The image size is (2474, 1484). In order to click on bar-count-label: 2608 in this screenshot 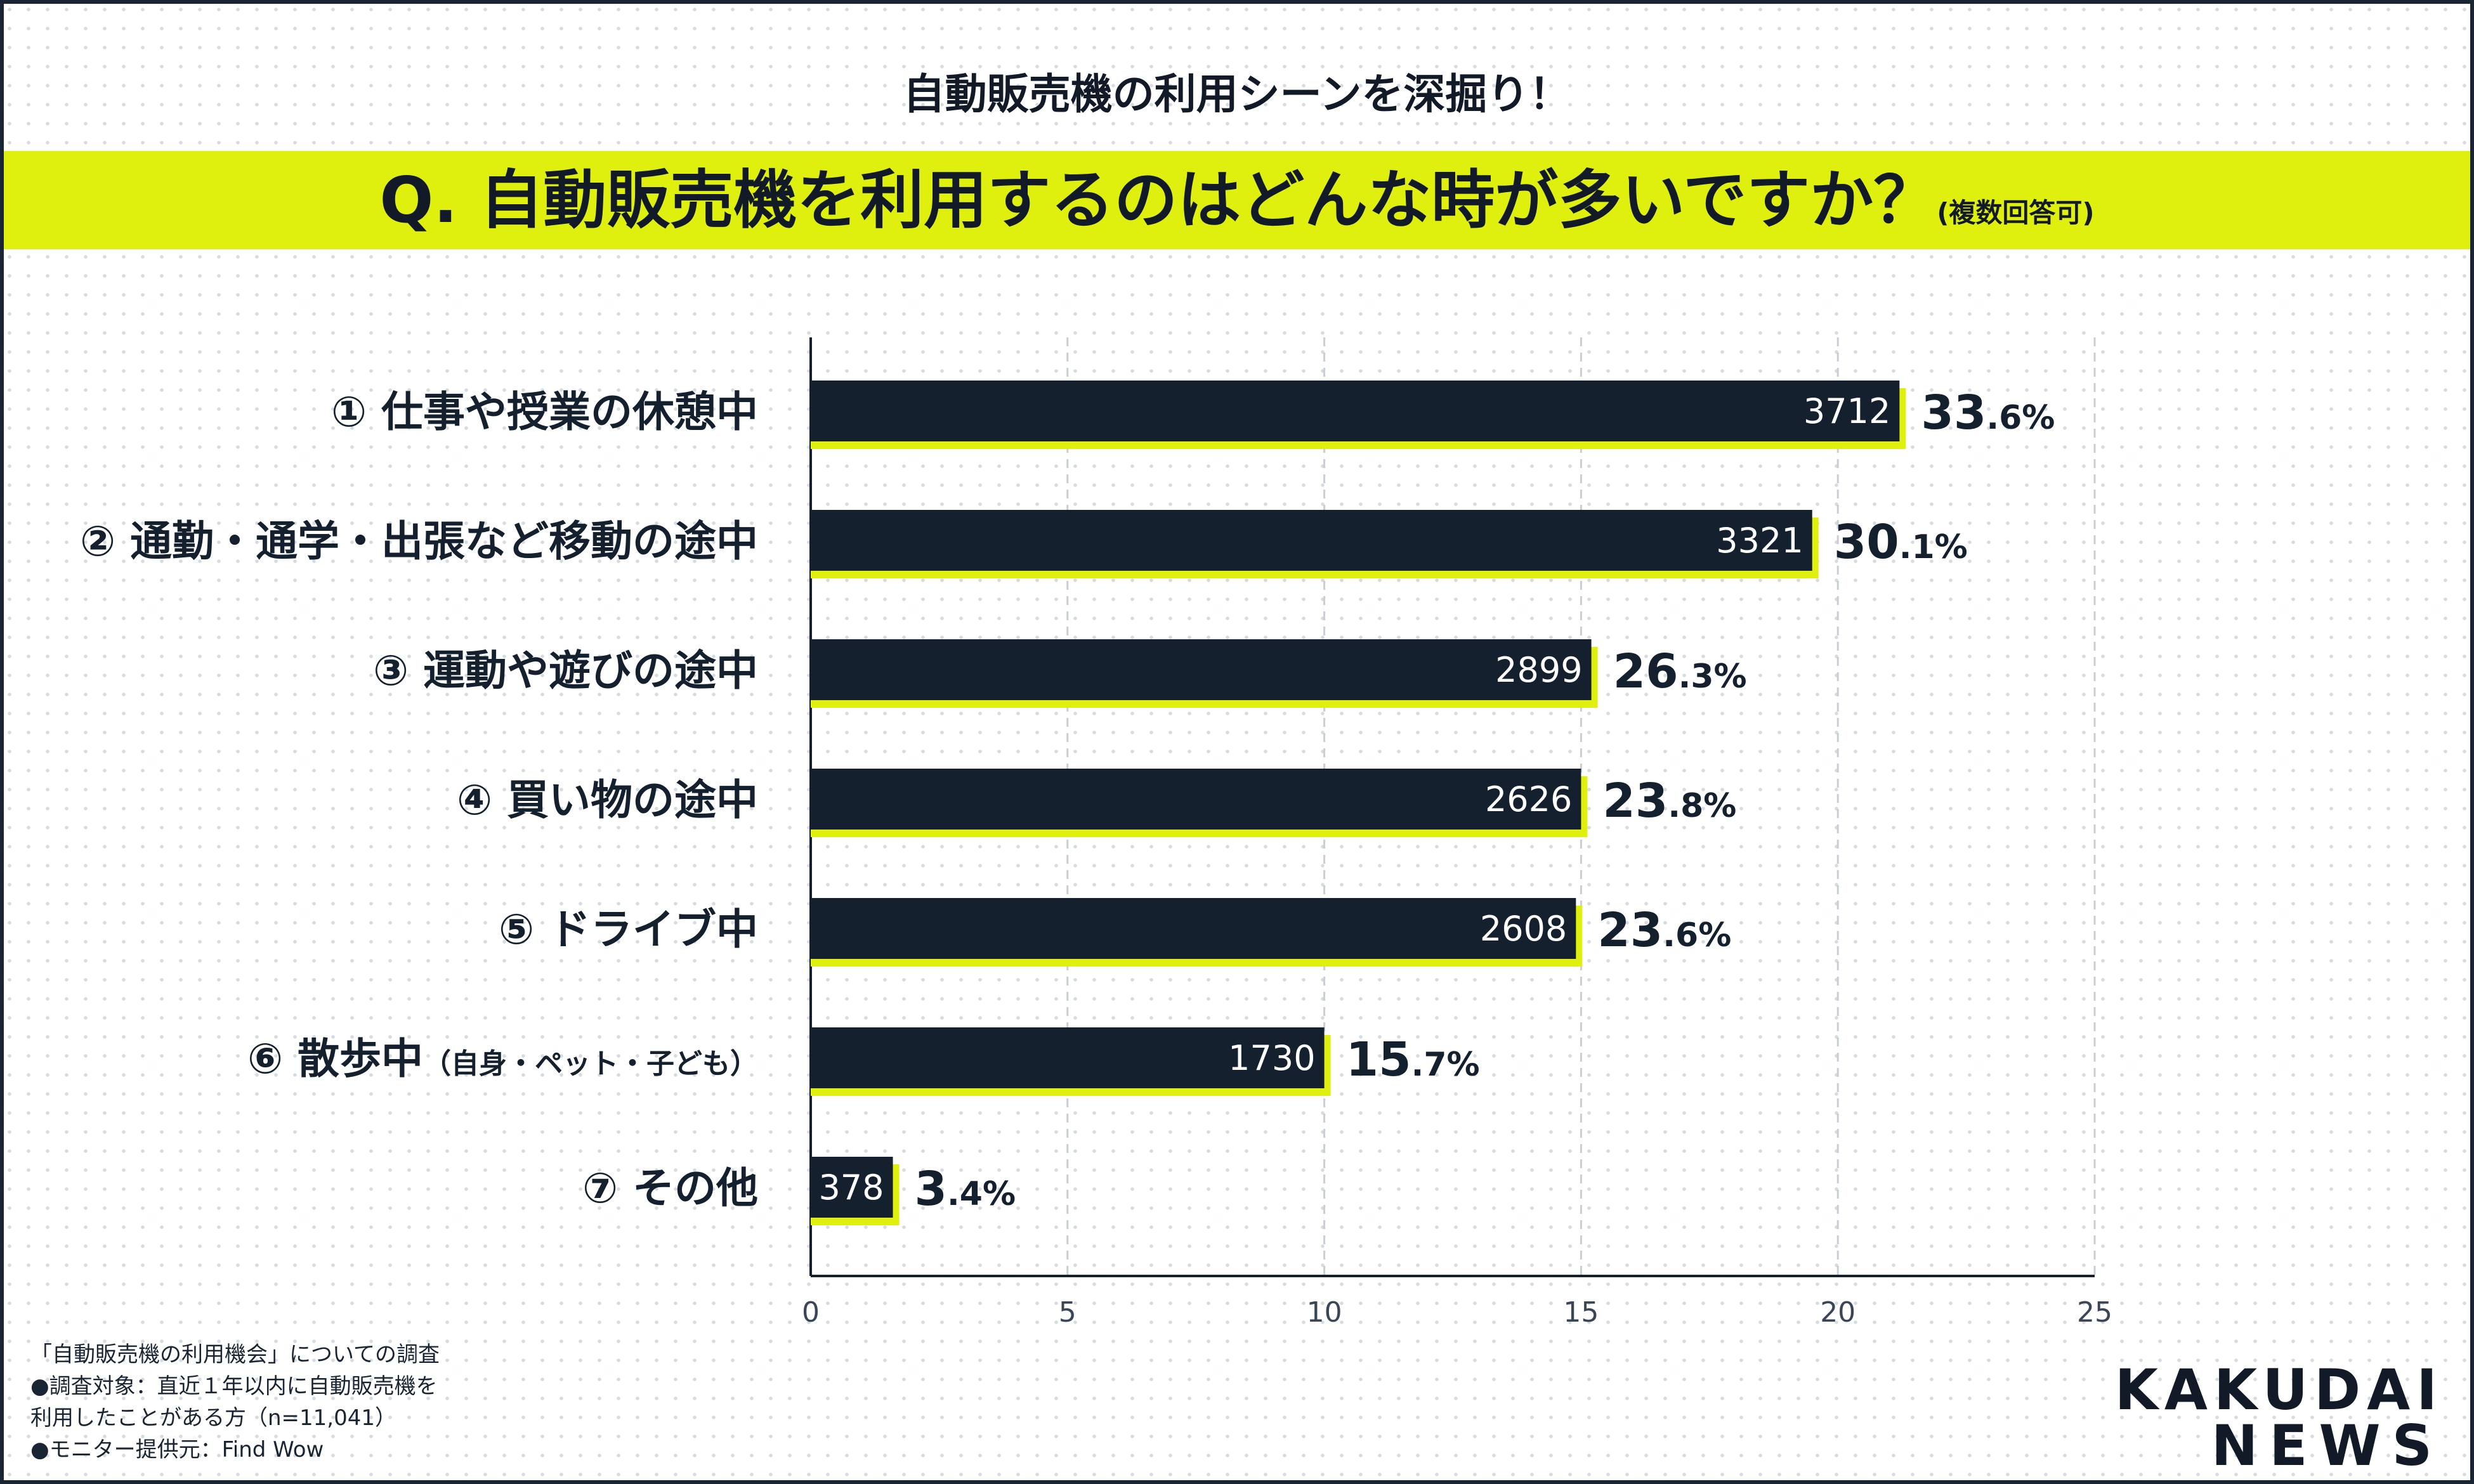, I will do `click(1523, 929)`.